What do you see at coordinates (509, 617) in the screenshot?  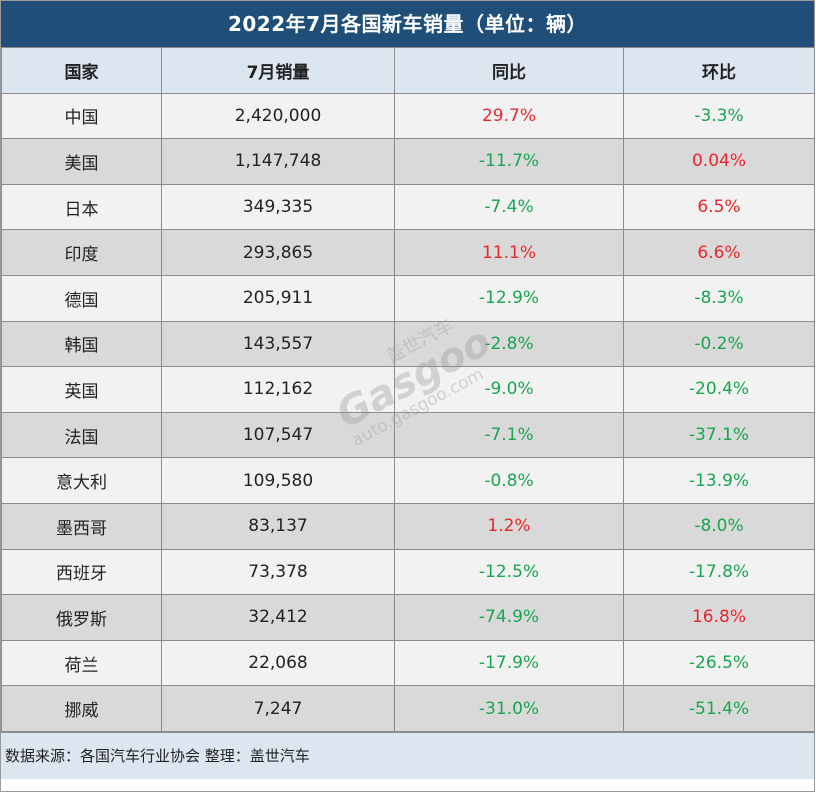 I see `cell-yoy: -74.9%` at bounding box center [509, 617].